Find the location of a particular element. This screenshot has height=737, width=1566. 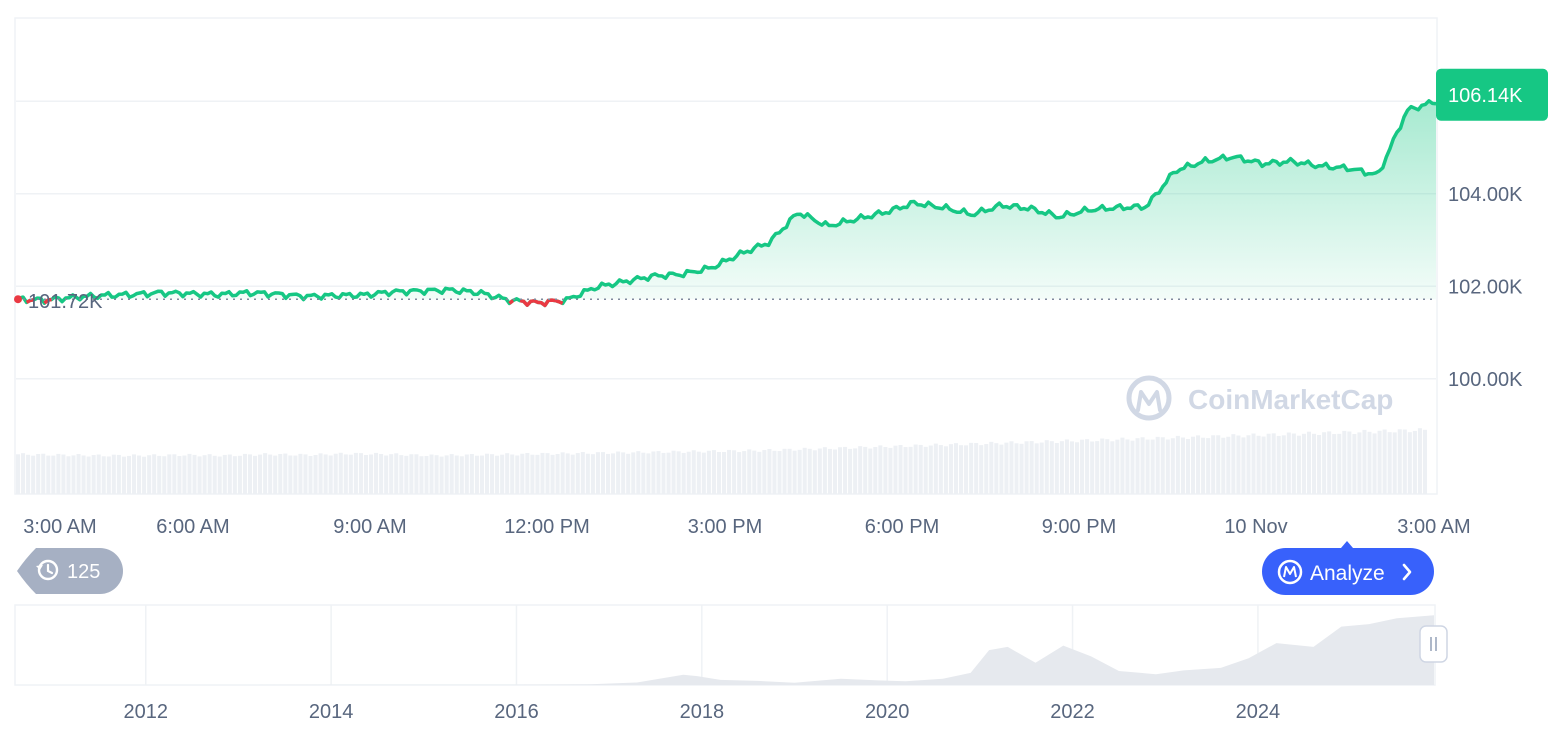

y-tick-label: 100.00K is located at coordinates (1485, 380).